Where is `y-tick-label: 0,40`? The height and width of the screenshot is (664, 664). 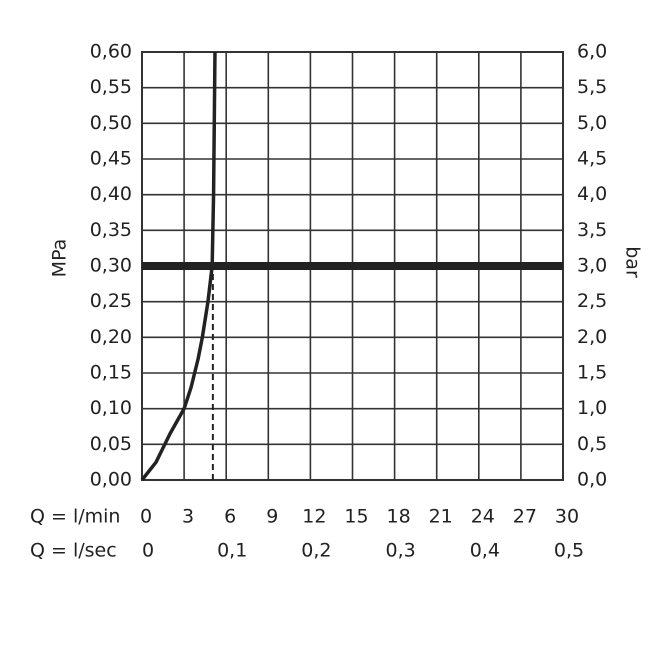 y-tick-label: 0,40 is located at coordinates (111, 194).